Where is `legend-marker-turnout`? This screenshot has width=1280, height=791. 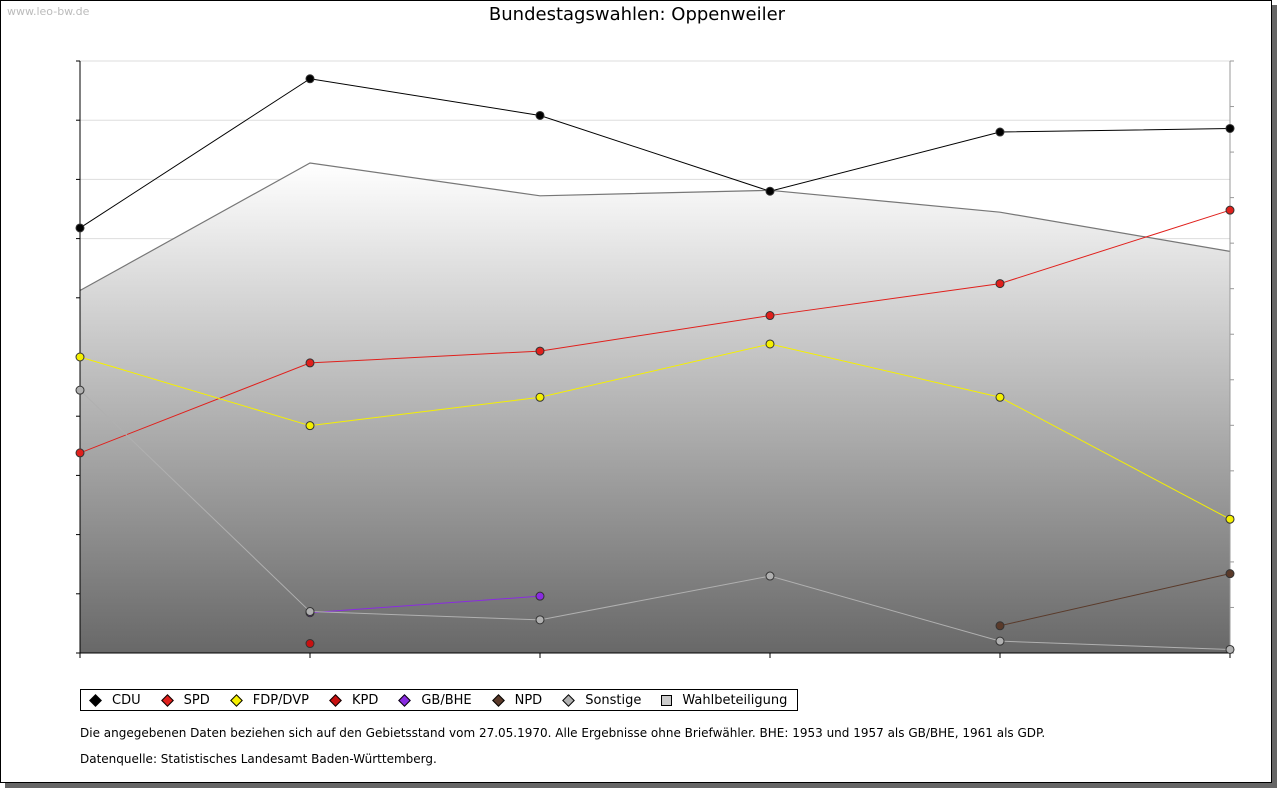
legend-marker-turnout is located at coordinates (667, 700).